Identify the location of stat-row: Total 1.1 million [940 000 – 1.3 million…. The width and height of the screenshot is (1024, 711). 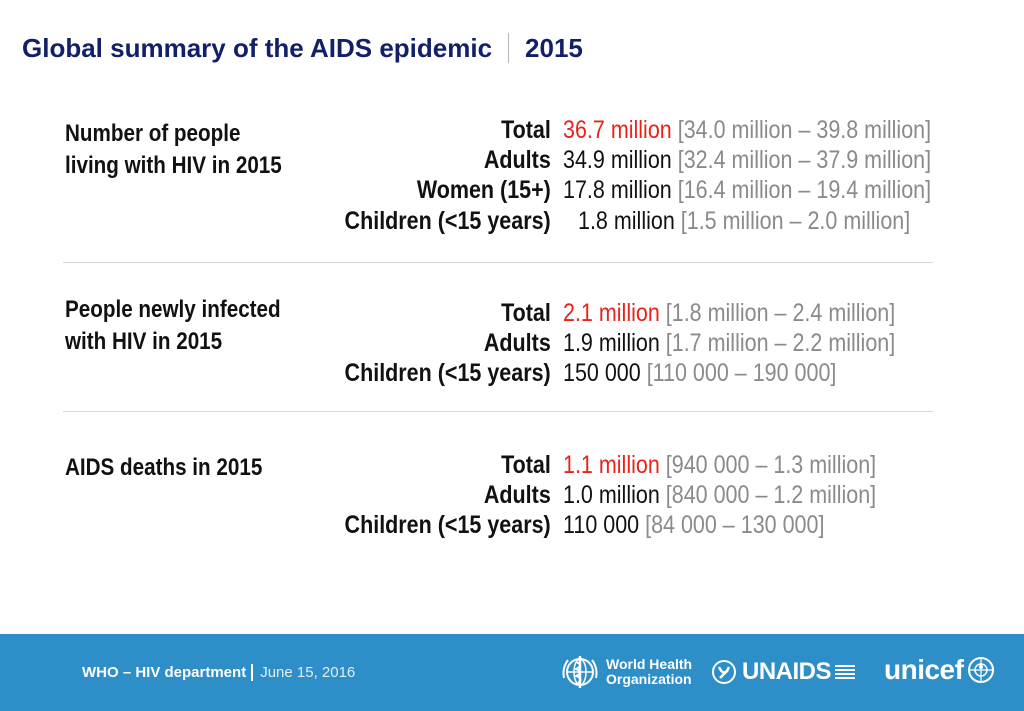
(512, 465).